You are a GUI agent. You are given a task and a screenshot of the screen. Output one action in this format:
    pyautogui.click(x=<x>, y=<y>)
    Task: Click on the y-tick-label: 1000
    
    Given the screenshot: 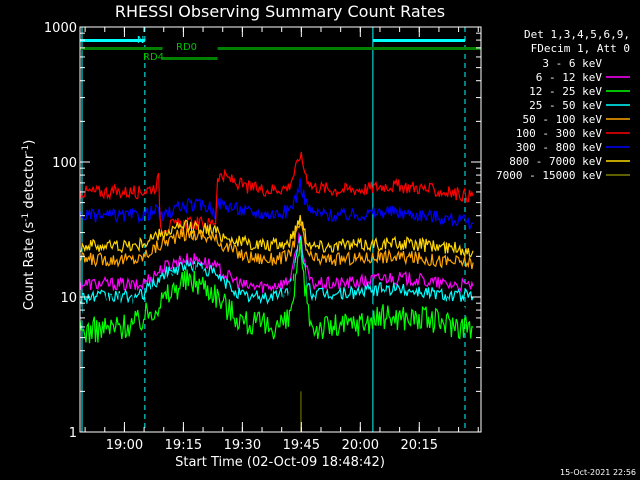 What is the action you would take?
    pyautogui.click(x=60, y=28)
    